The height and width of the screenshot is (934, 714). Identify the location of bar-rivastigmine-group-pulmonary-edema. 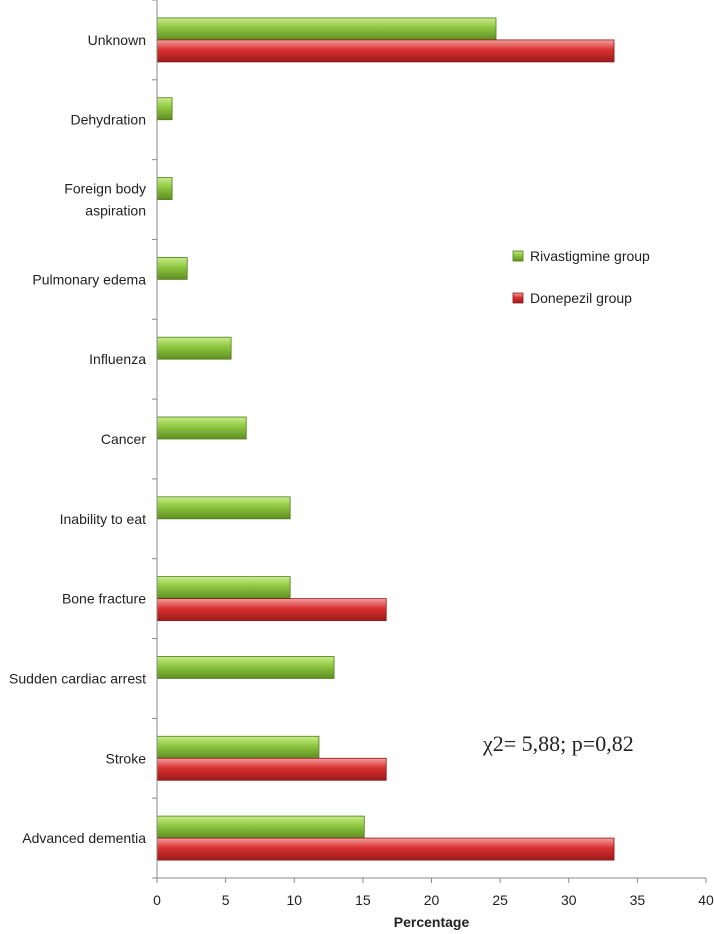
(172, 268).